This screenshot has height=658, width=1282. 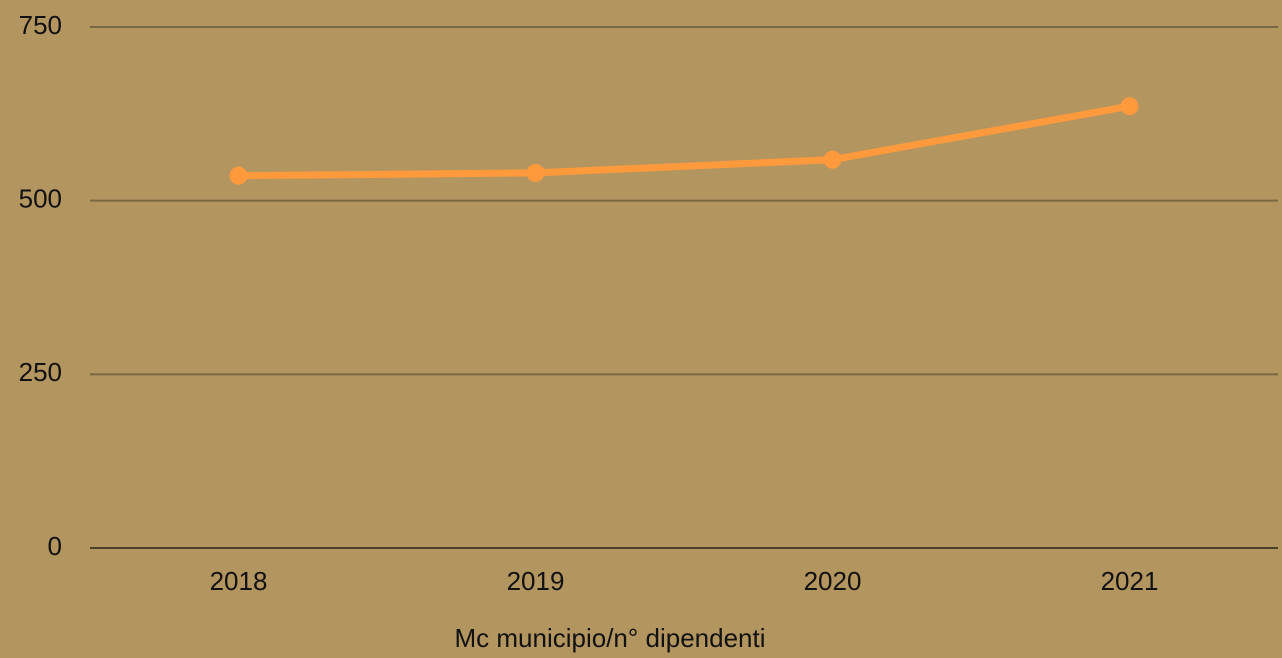 I want to click on series-line, so click(x=684, y=141).